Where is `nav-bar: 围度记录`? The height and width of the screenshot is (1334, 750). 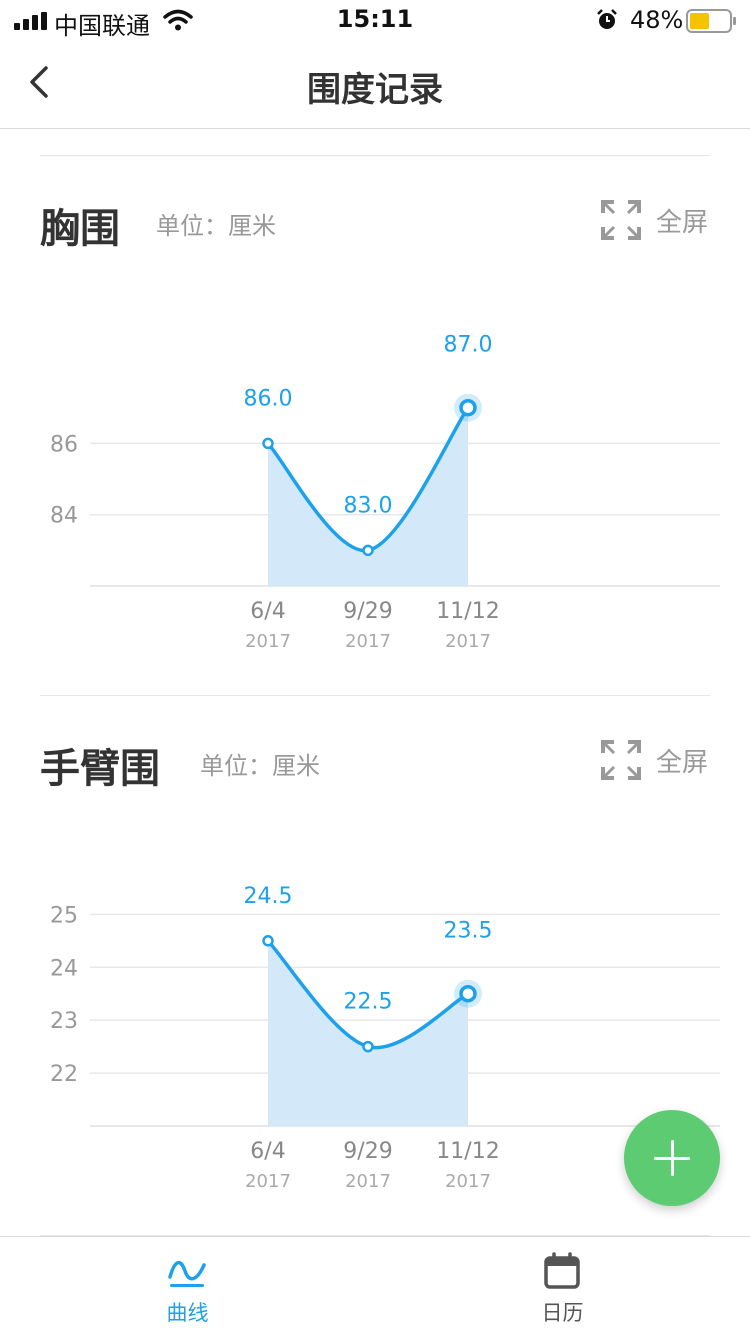
nav-bar: 围度记录 is located at coordinates (375, 84).